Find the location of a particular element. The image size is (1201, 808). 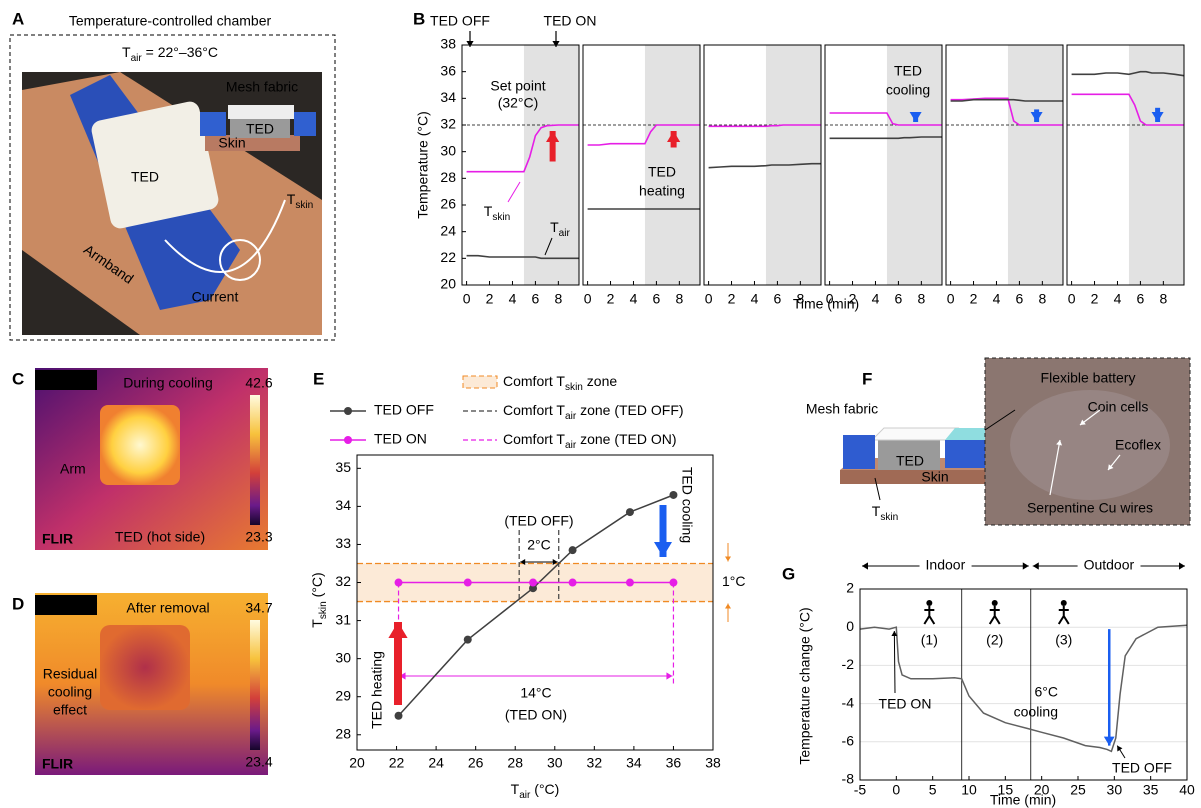

y-tick-label: -8 is located at coordinates (848, 779).